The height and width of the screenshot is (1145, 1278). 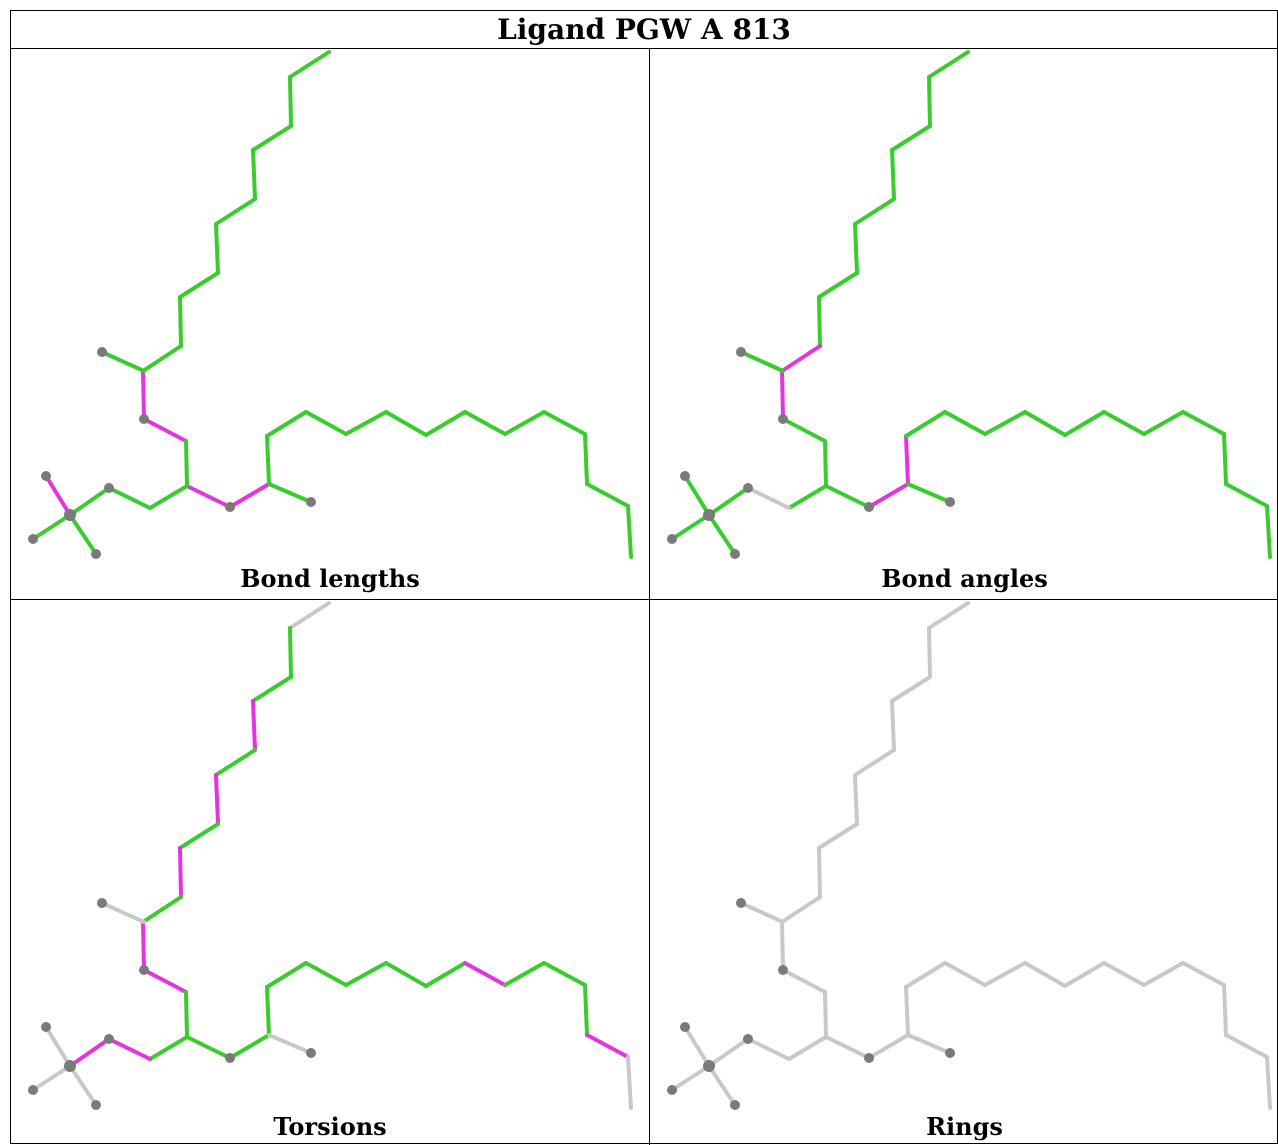 What do you see at coordinates (330, 578) in the screenshot?
I see `caption-bond-lengths: Bond lengths` at bounding box center [330, 578].